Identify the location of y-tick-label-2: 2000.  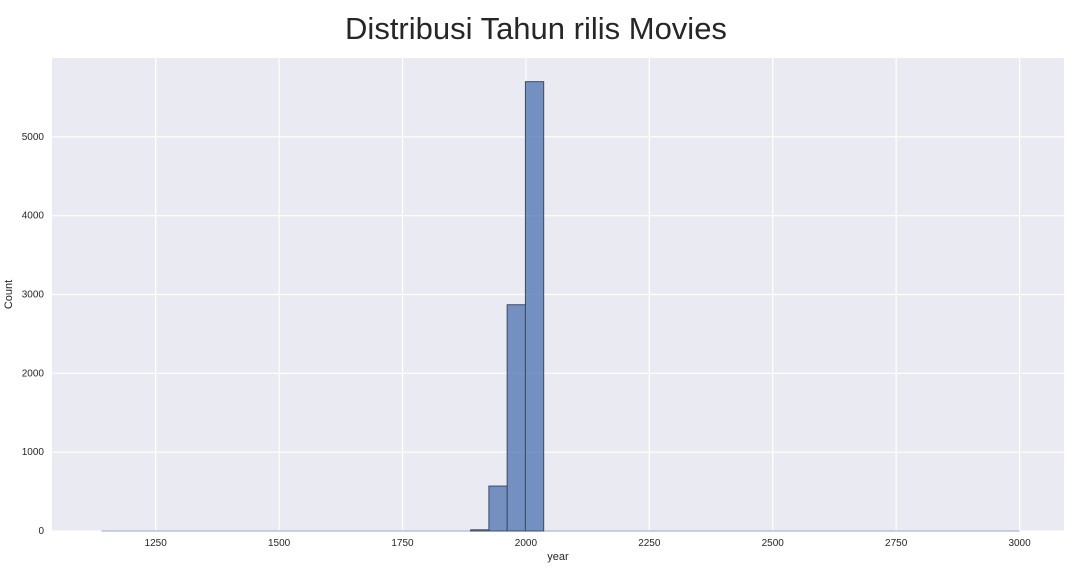
(33, 373).